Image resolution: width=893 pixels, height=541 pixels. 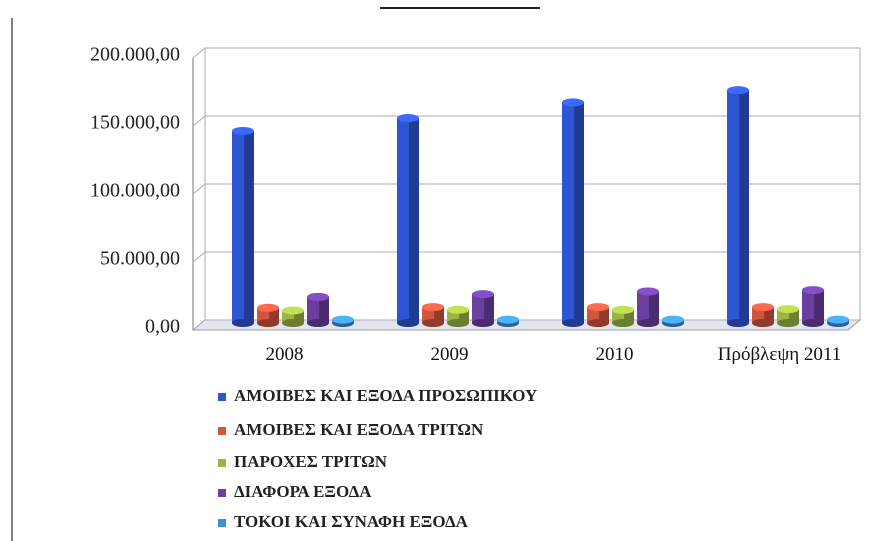 I want to click on legend-label: ΔΙΑΦΟΡΑ ΕΞΟΔΑ, so click(x=303, y=491).